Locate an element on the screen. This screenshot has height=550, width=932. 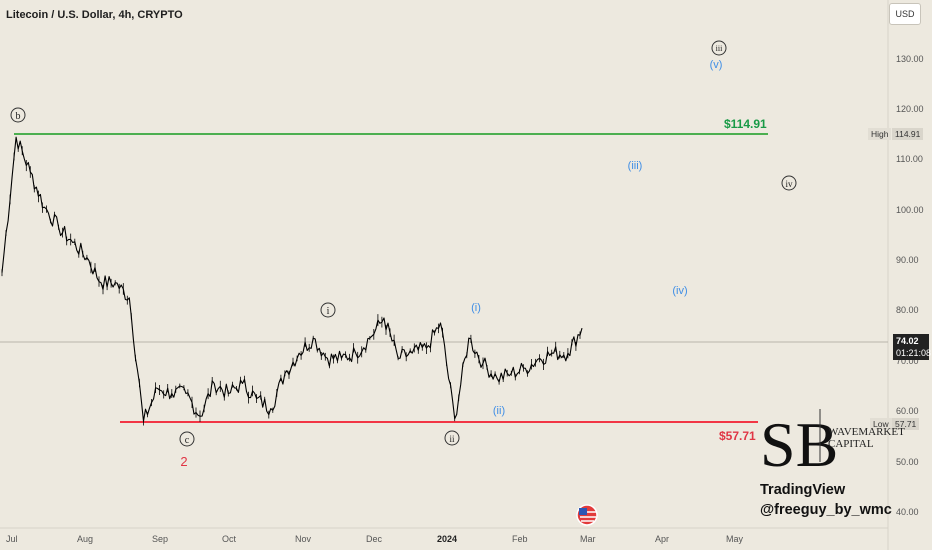
price-tick: 100.00 is located at coordinates (910, 210).